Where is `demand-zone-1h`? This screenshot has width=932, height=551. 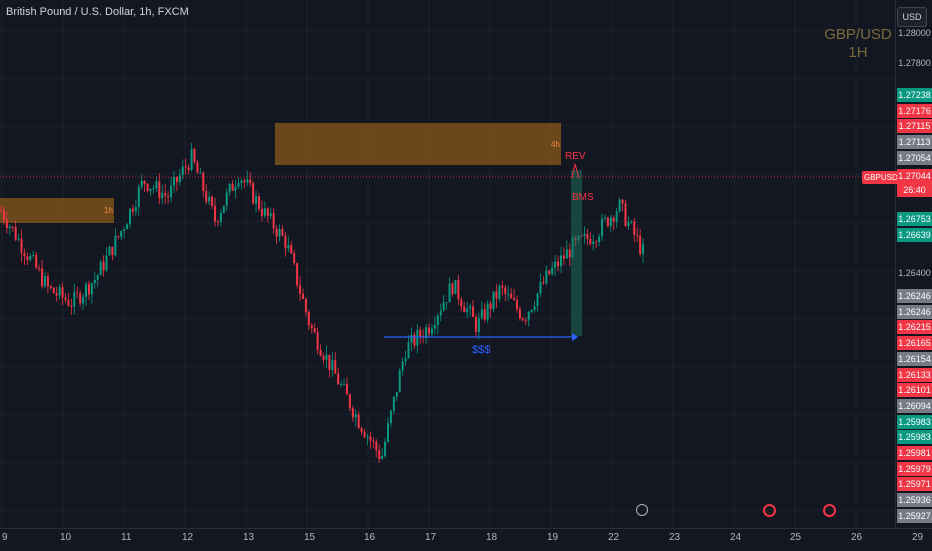 demand-zone-1h is located at coordinates (57, 210).